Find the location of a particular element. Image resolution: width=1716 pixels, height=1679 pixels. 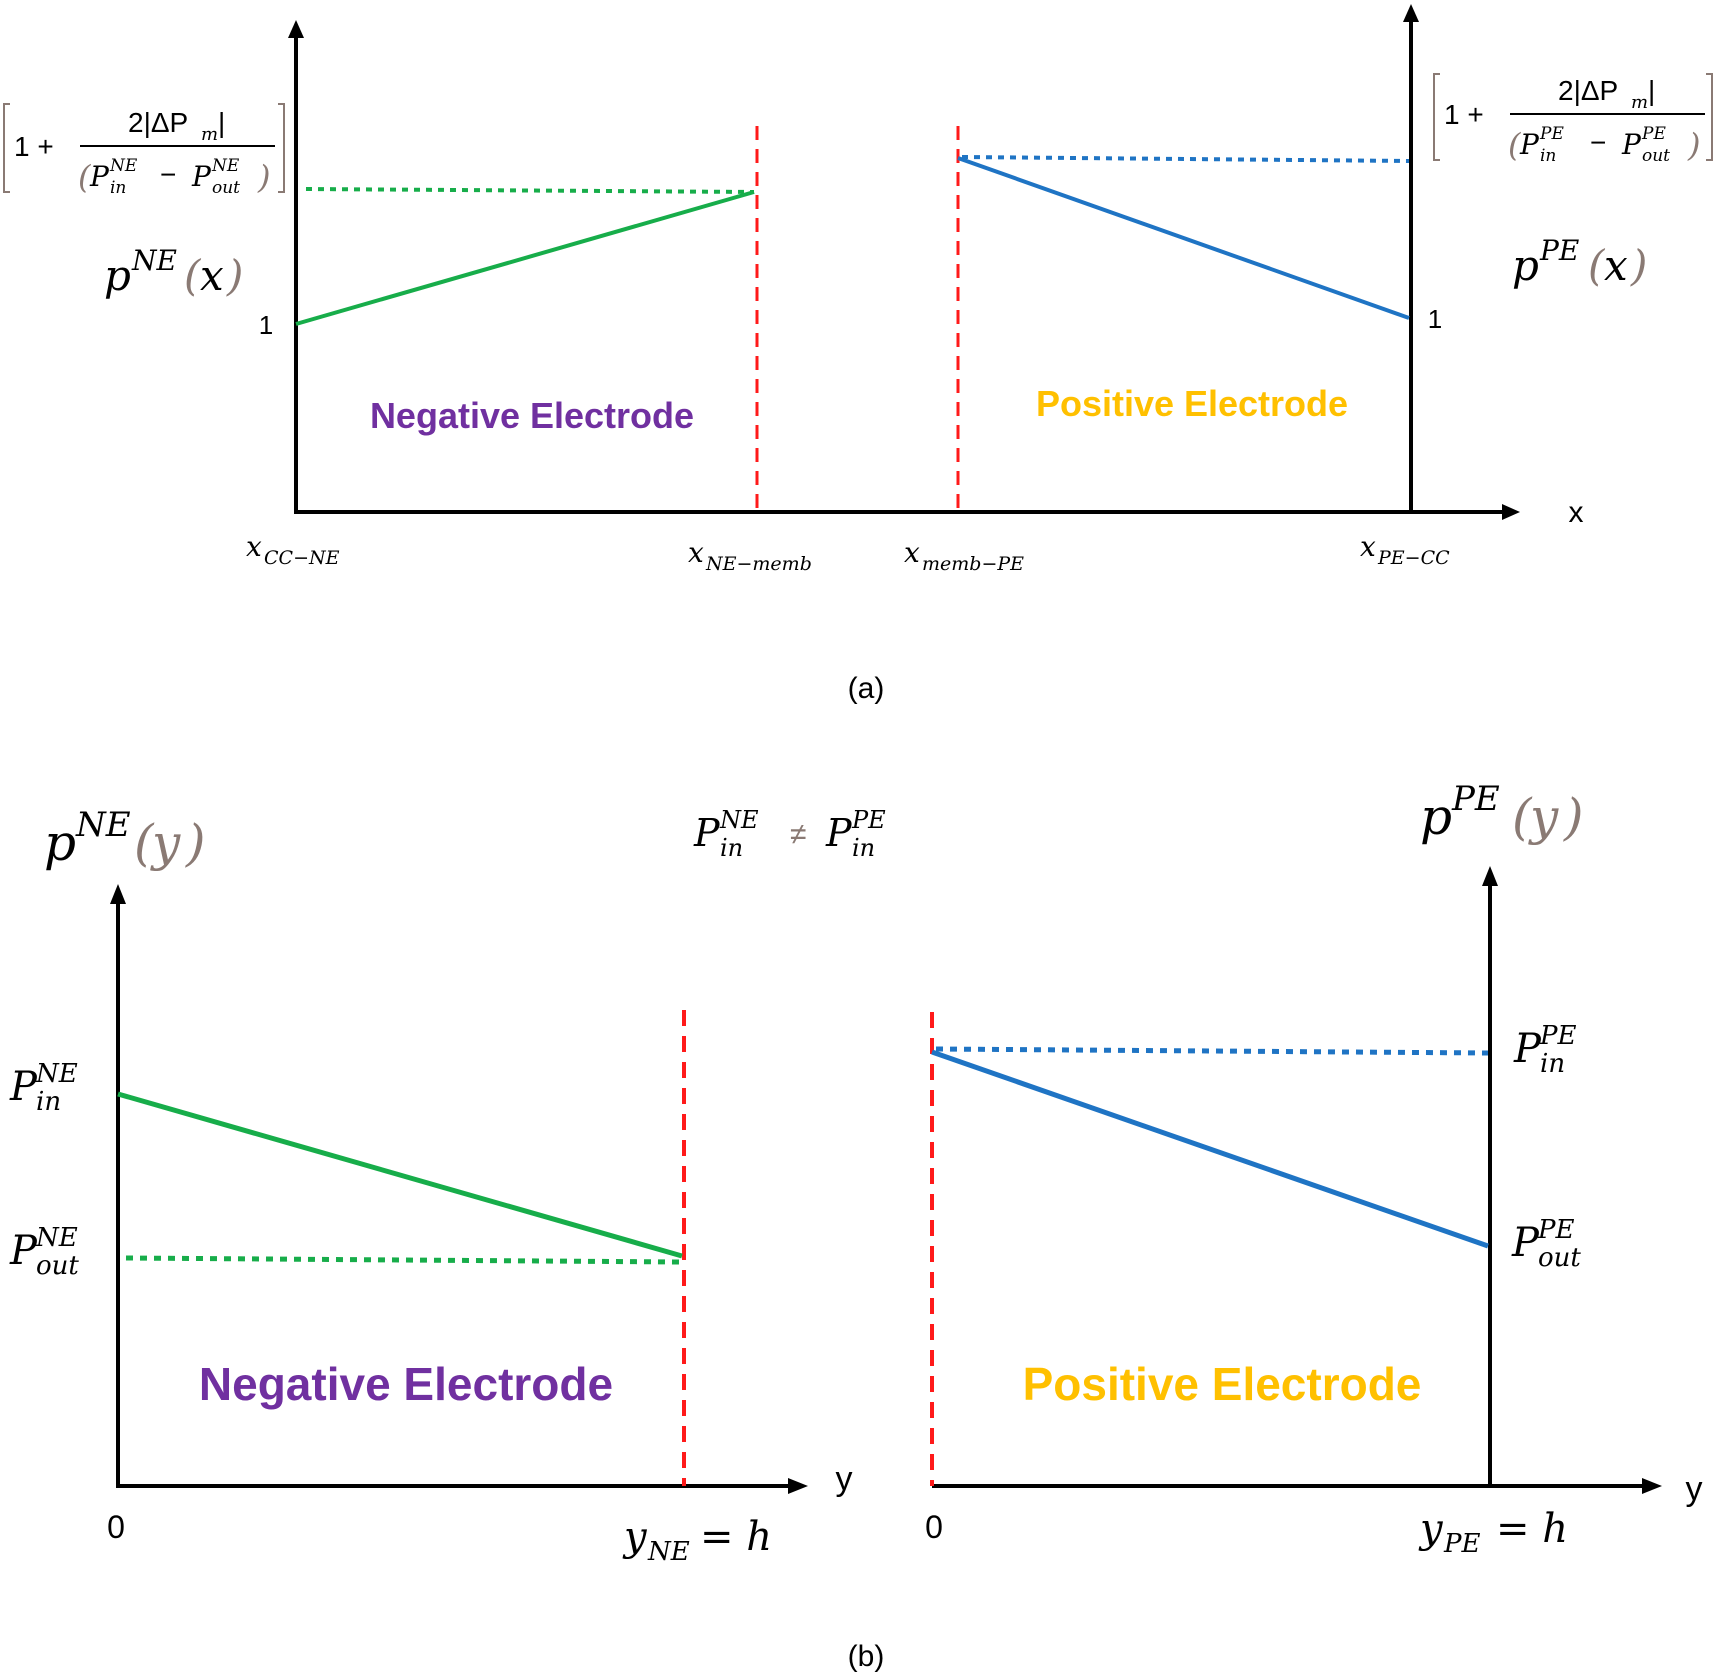

panel-b-right-x-arrow is located at coordinates (1652, 1486).